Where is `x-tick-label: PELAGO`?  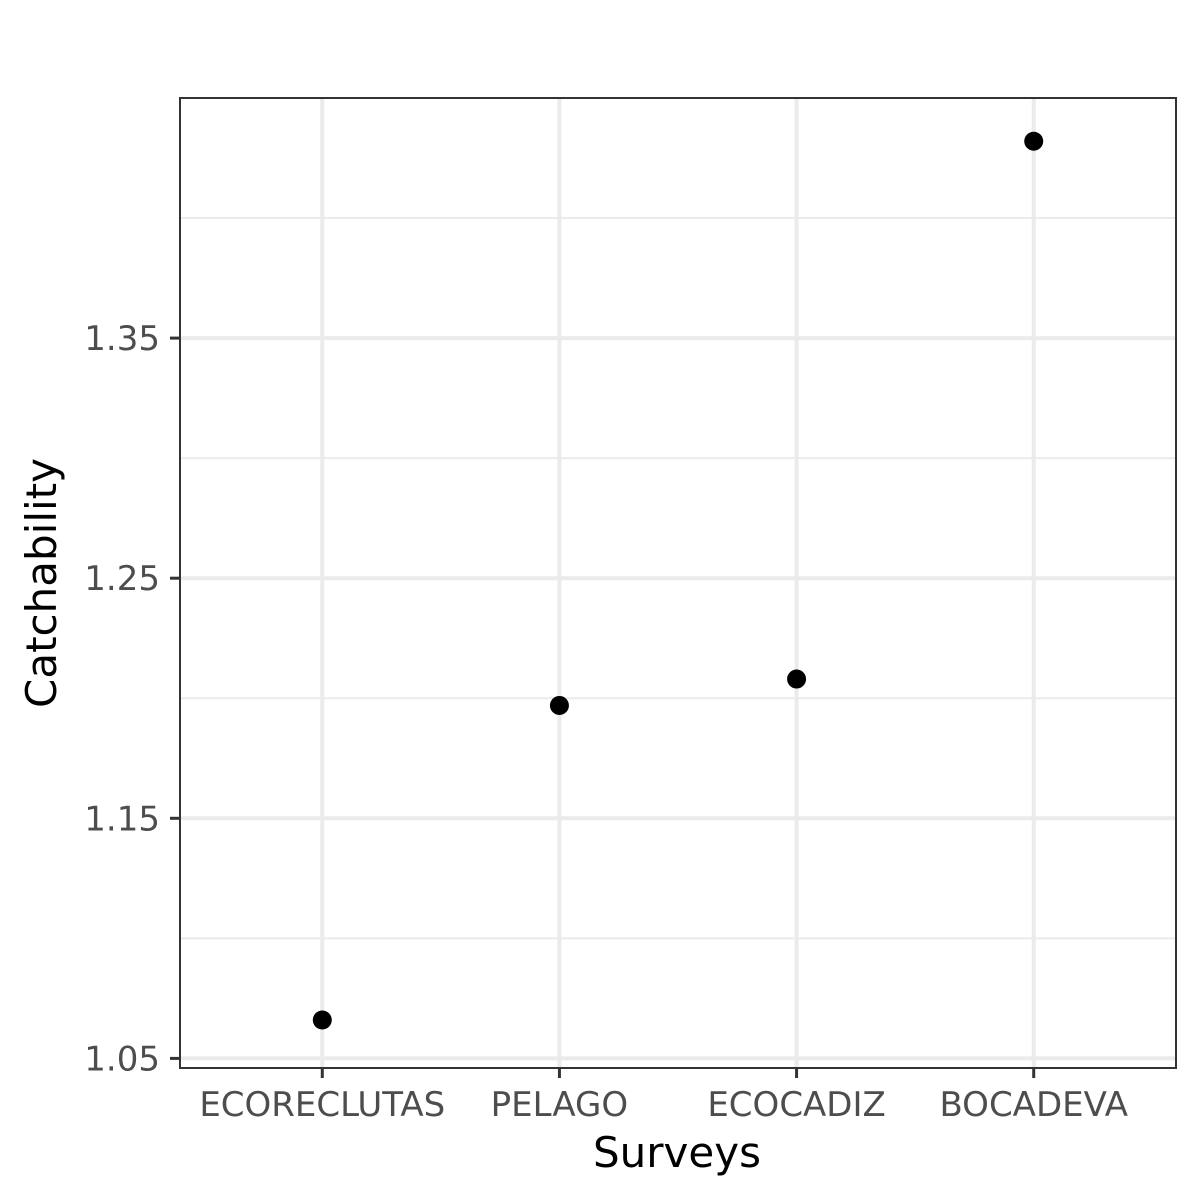 x-tick-label: PELAGO is located at coordinates (559, 1105).